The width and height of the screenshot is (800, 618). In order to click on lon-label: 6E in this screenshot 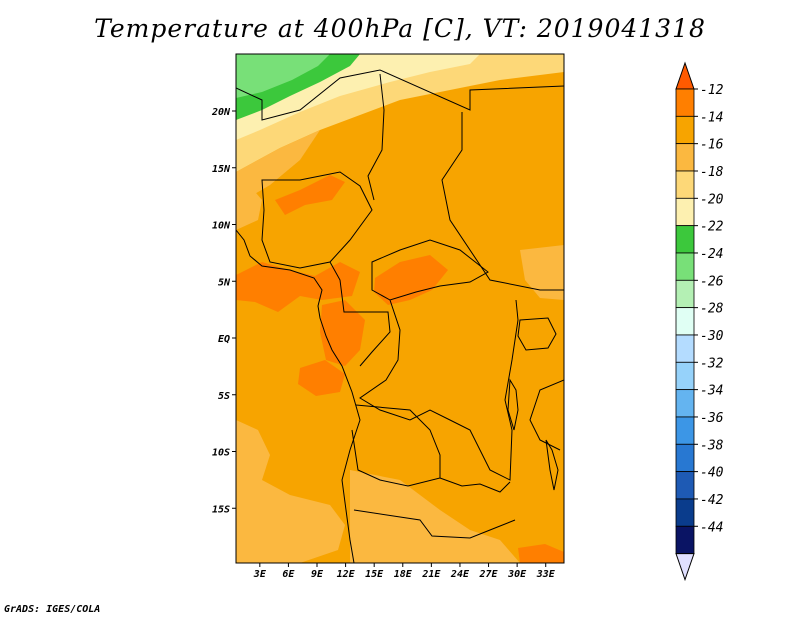, I will do `click(288, 574)`.